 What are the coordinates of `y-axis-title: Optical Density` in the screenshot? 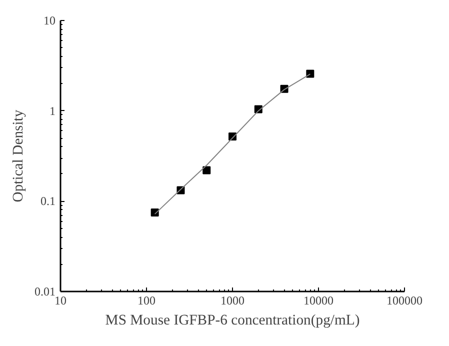 It's located at (18, 155).